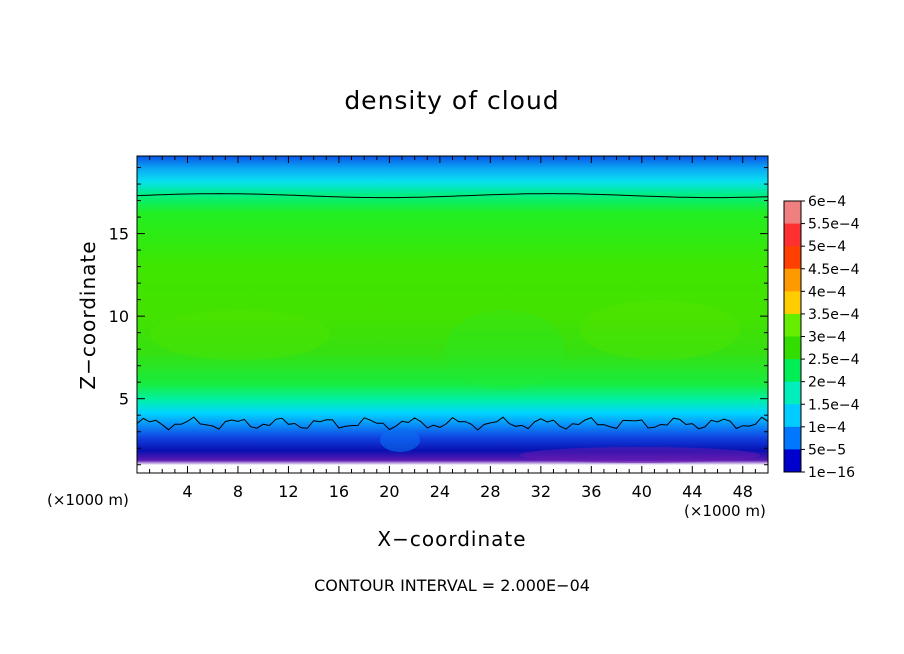 The image size is (904, 654). I want to click on colorbar-label: 1e−16, so click(831, 473).